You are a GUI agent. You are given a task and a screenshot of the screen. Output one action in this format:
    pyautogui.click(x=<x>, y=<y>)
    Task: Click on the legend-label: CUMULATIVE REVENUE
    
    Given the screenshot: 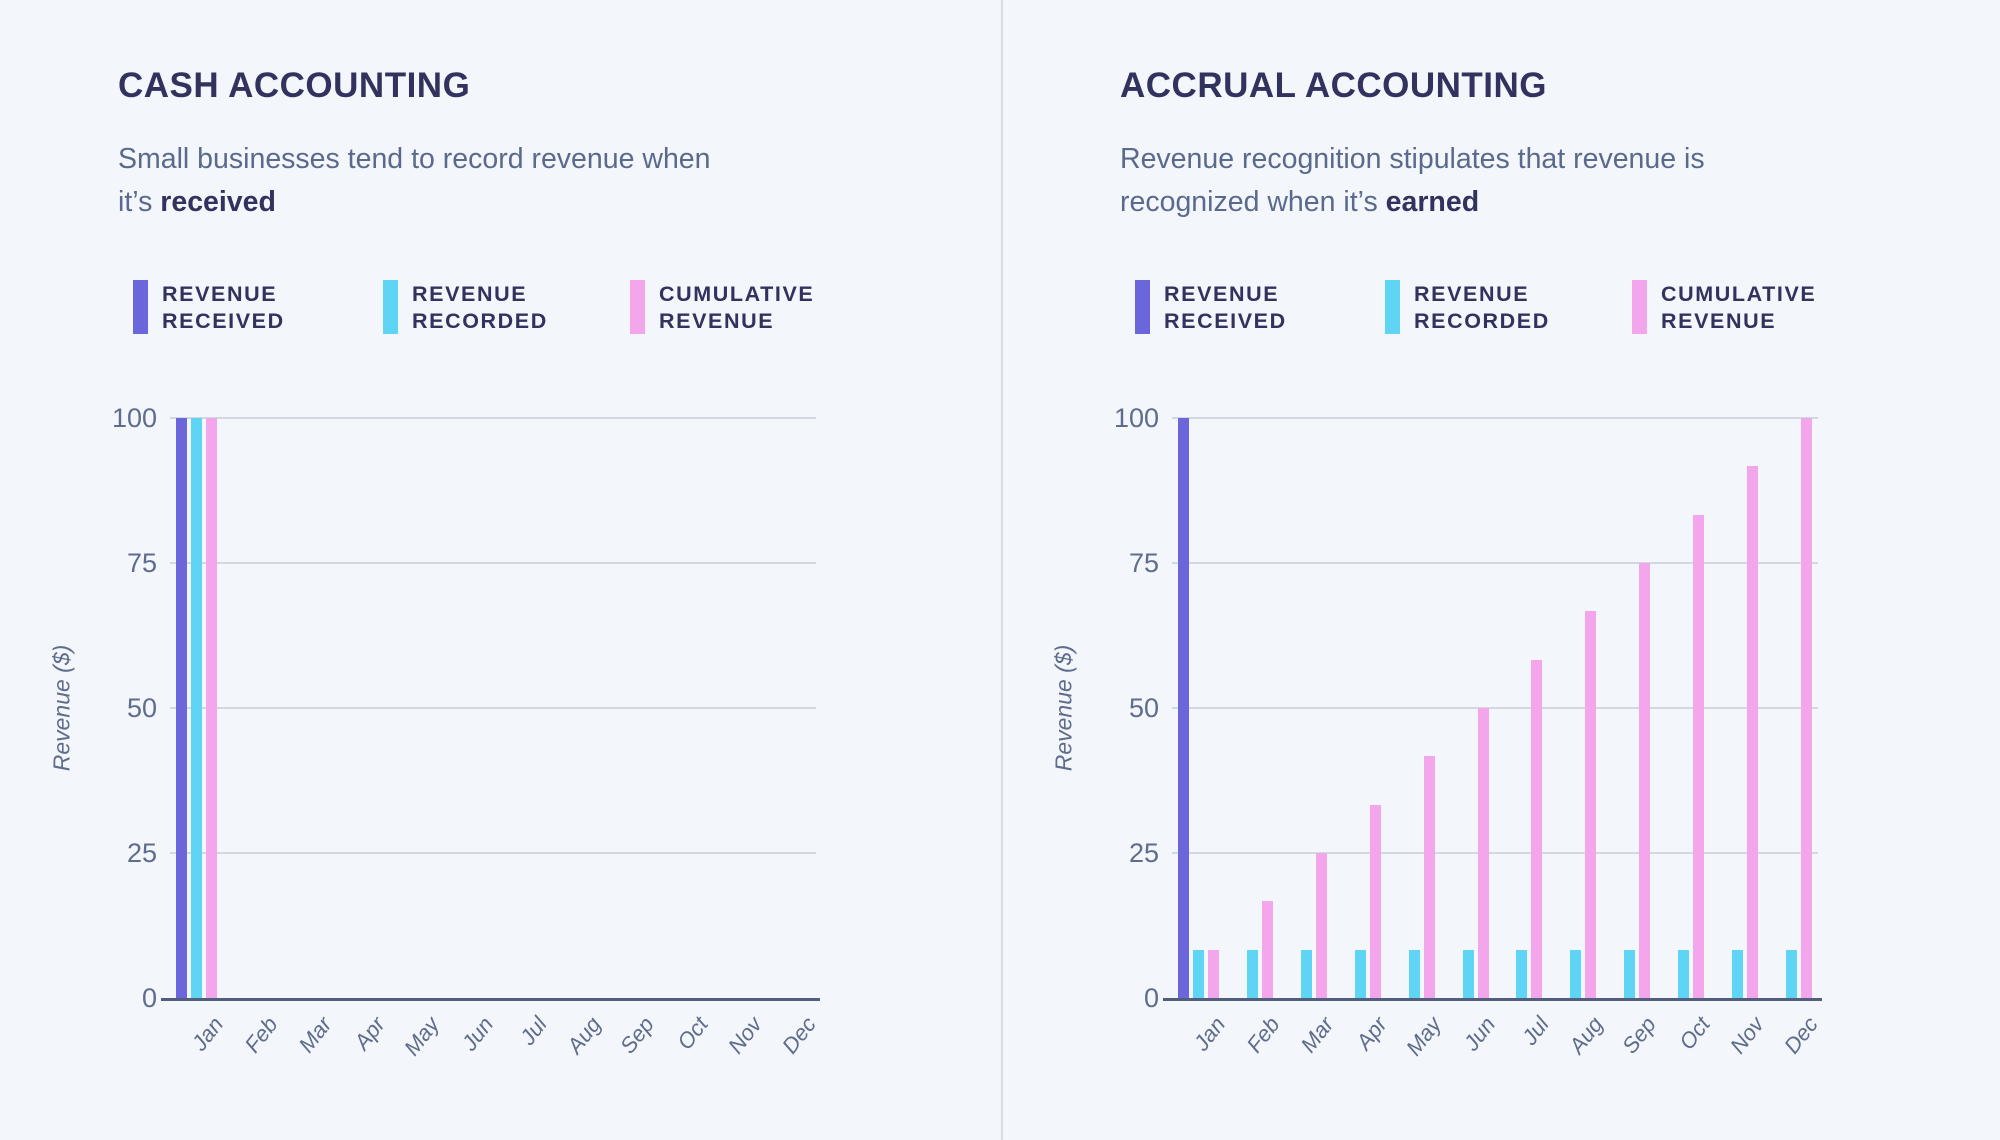 What is the action you would take?
    pyautogui.click(x=736, y=307)
    